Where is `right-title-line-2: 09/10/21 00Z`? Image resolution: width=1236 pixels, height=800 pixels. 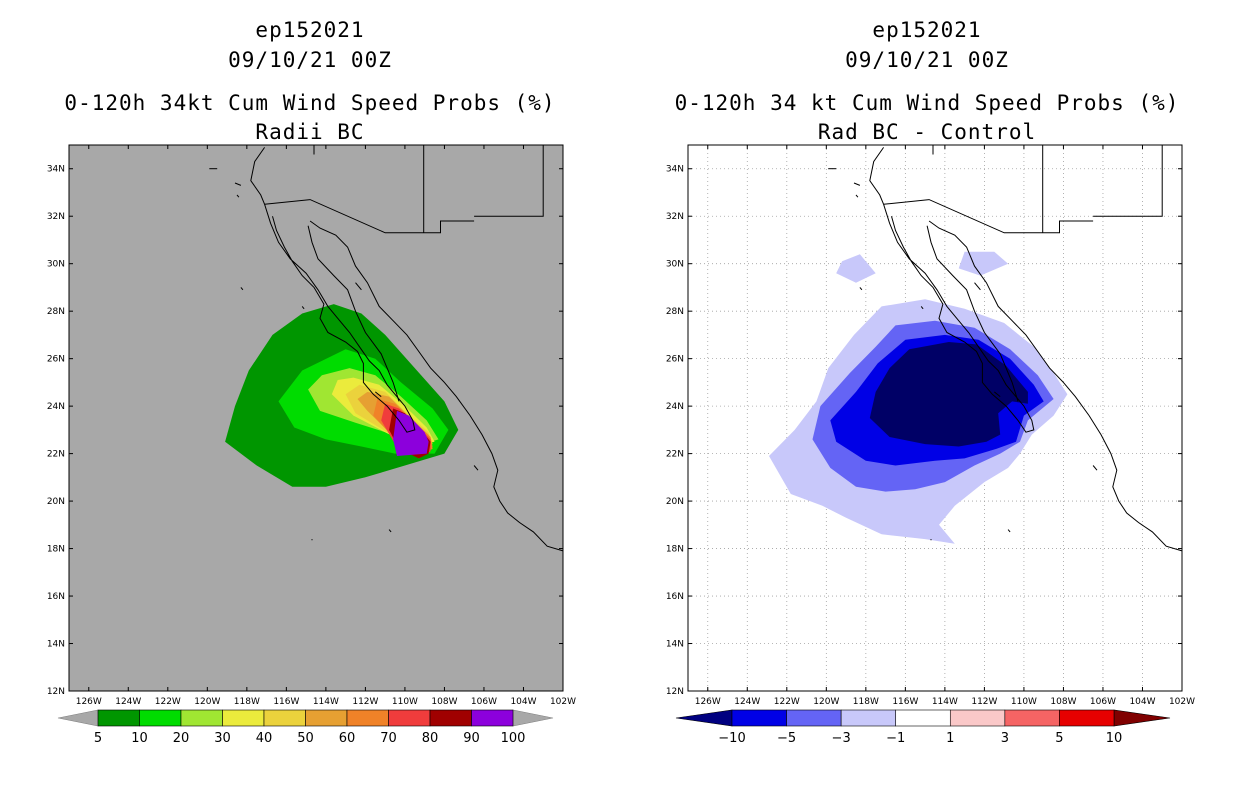
right-title-line-2: 09/10/21 00Z is located at coordinates (927, 60).